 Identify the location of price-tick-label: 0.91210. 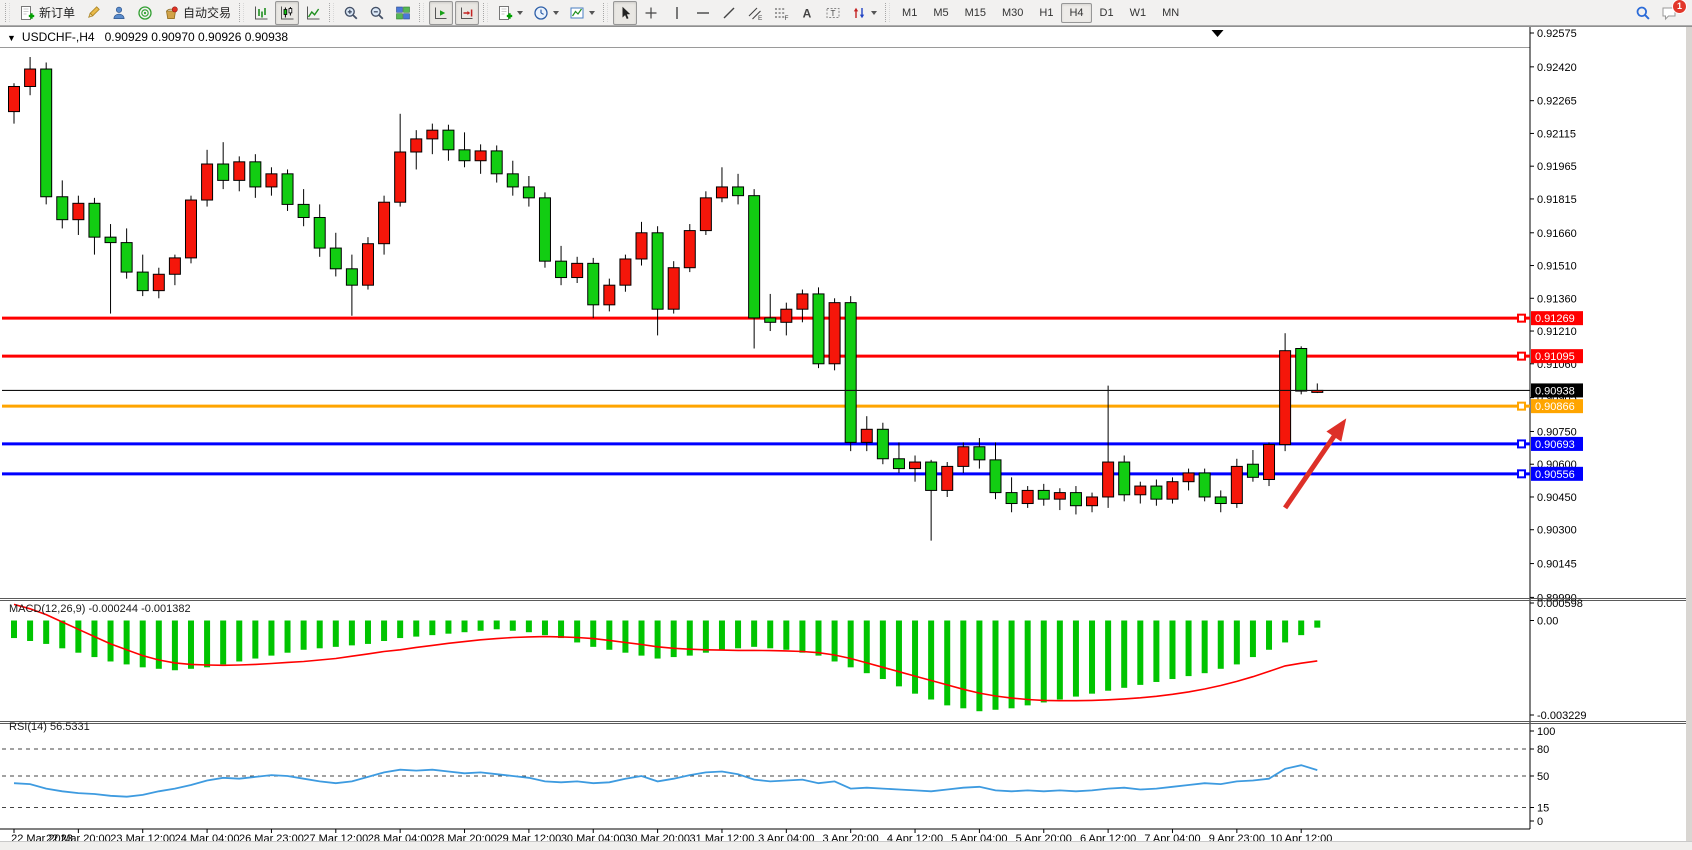
(1557, 332).